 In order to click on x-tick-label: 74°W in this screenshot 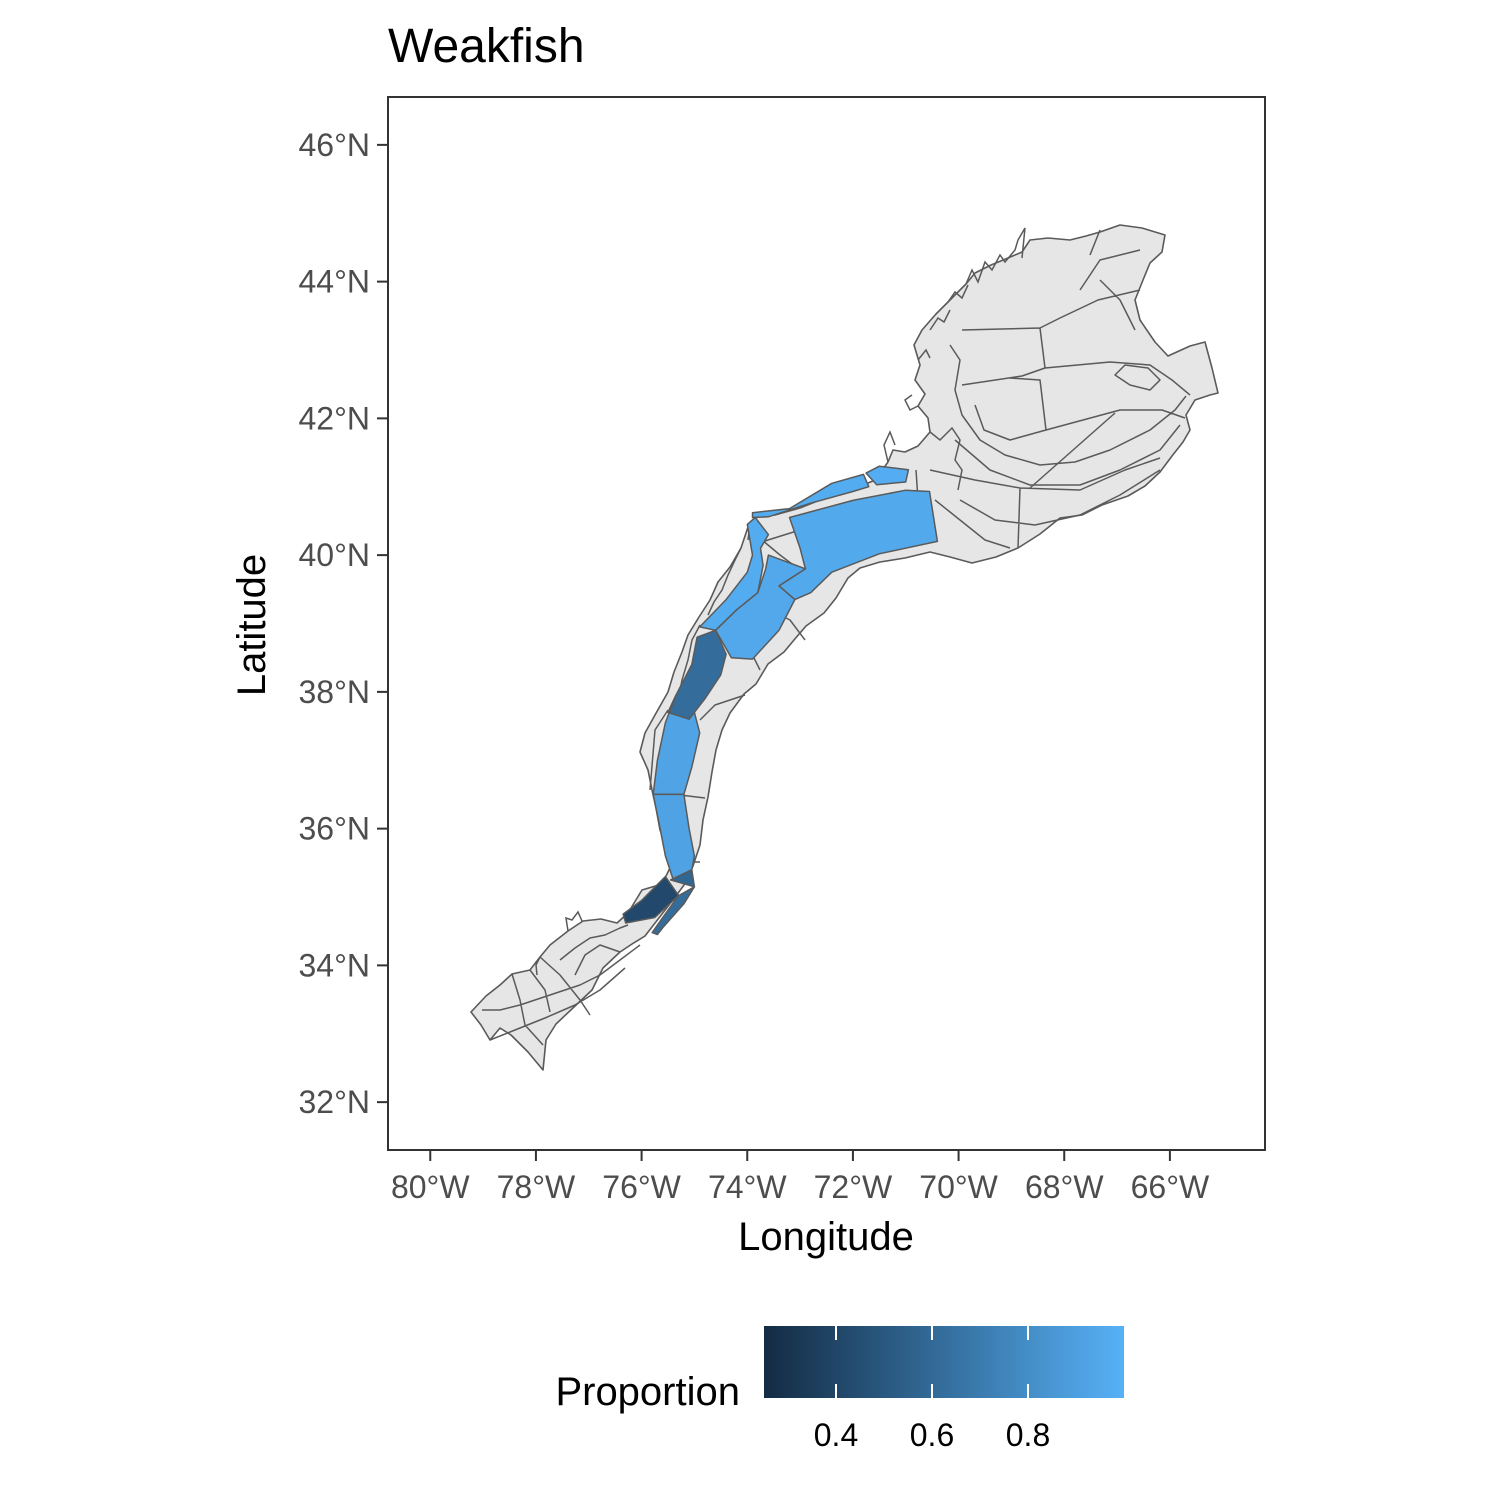, I will do `click(747, 1187)`.